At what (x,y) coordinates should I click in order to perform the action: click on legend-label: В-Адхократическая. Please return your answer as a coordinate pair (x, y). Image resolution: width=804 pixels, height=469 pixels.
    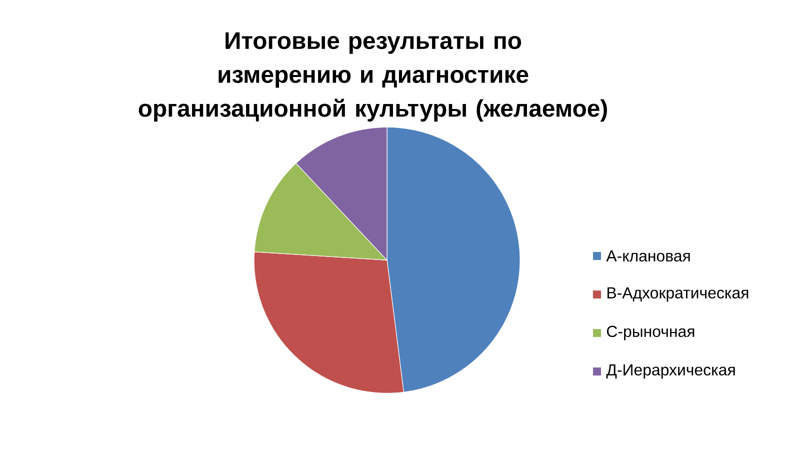
    Looking at the image, I should click on (678, 294).